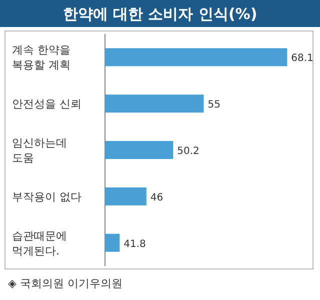 The width and height of the screenshot is (320, 300). What do you see at coordinates (214, 105) in the screenshot?
I see `data-label: 55` at bounding box center [214, 105].